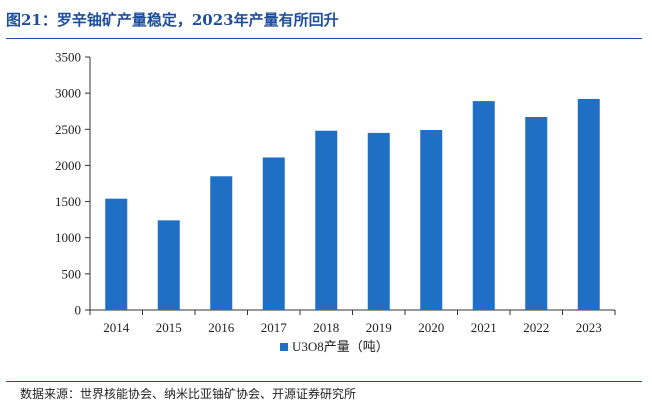 Image resolution: width=652 pixels, height=409 pixels. Describe the element at coordinates (588, 204) in the screenshot. I see `bar-2023` at that location.